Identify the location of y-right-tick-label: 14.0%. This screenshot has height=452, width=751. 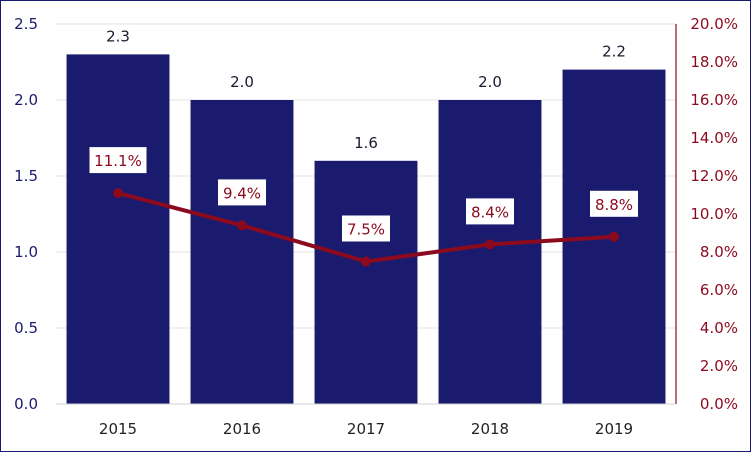
(714, 138).